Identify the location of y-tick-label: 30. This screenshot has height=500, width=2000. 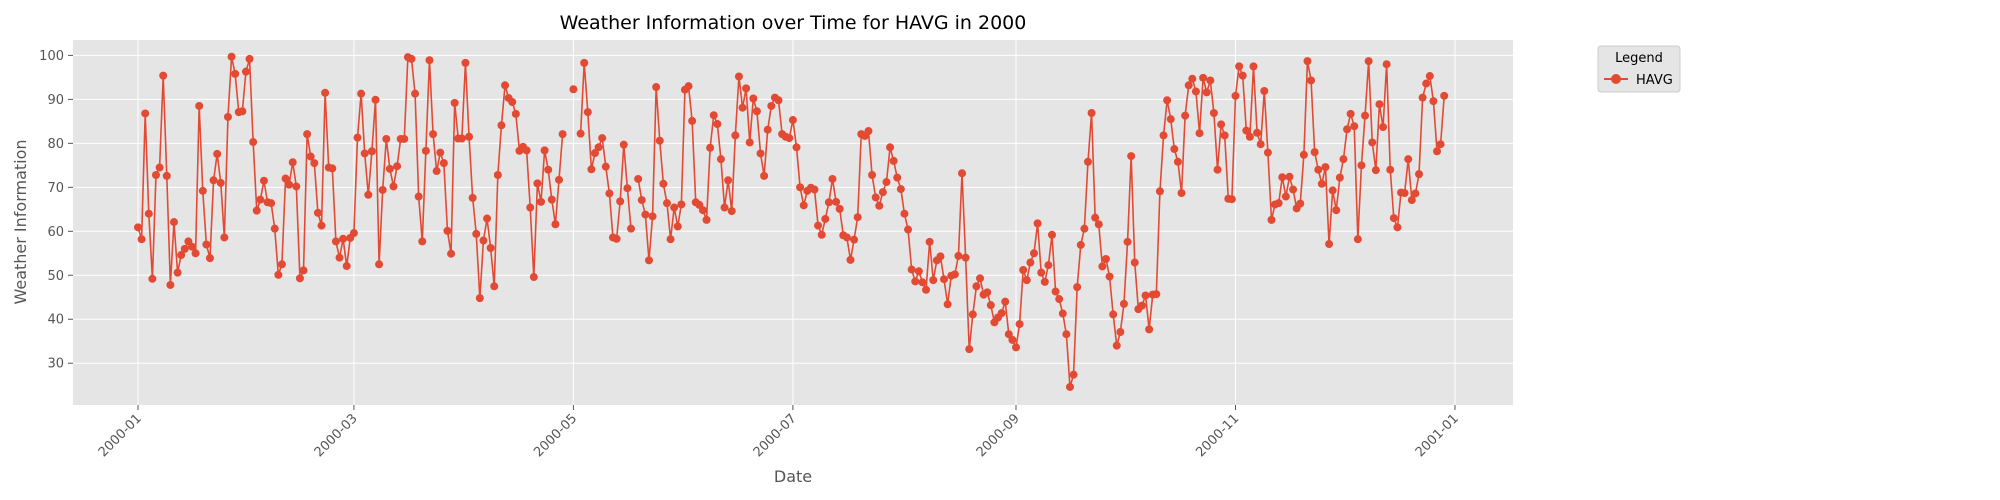
(55, 364).